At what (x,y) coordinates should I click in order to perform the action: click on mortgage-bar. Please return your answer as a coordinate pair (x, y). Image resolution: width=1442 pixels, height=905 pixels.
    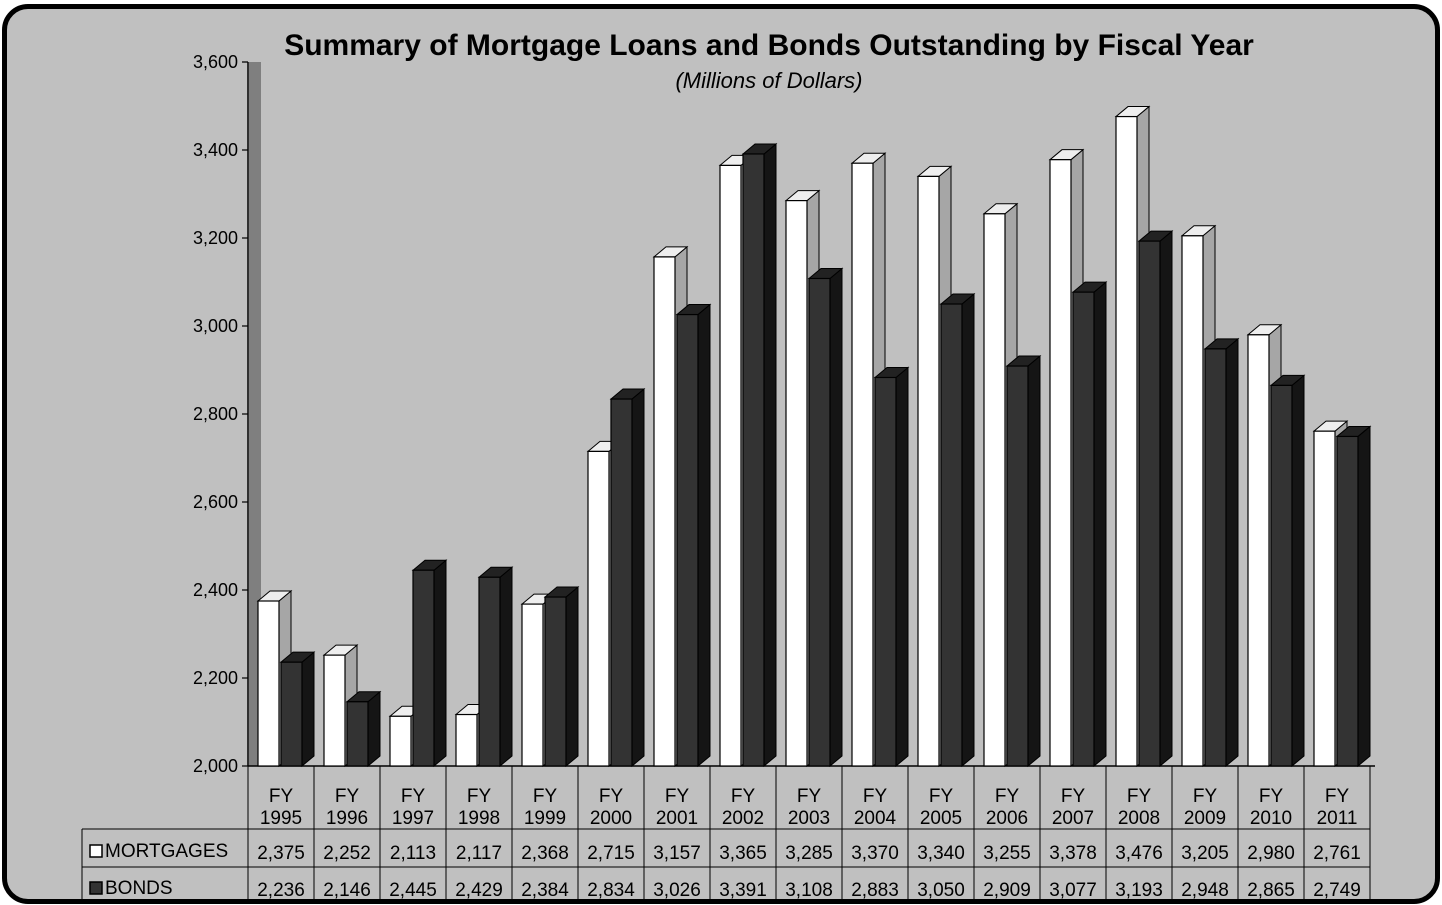
    Looking at the image, I should click on (1000, 485).